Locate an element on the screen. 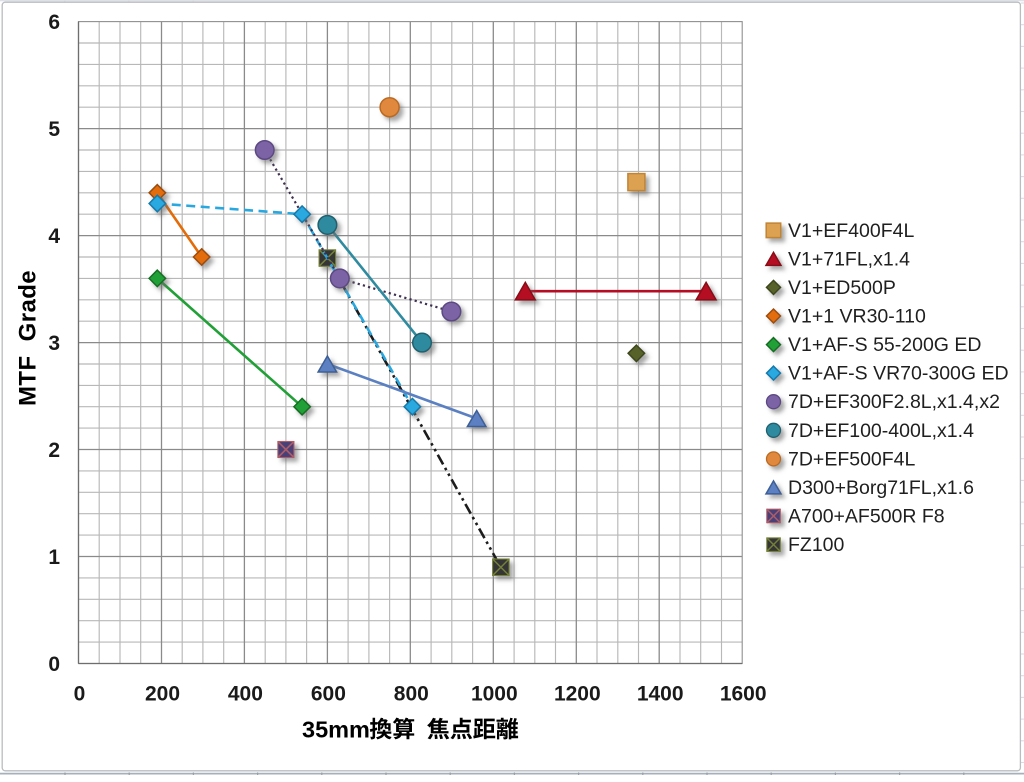  svg-text: FZ100 is located at coordinates (816, 545).